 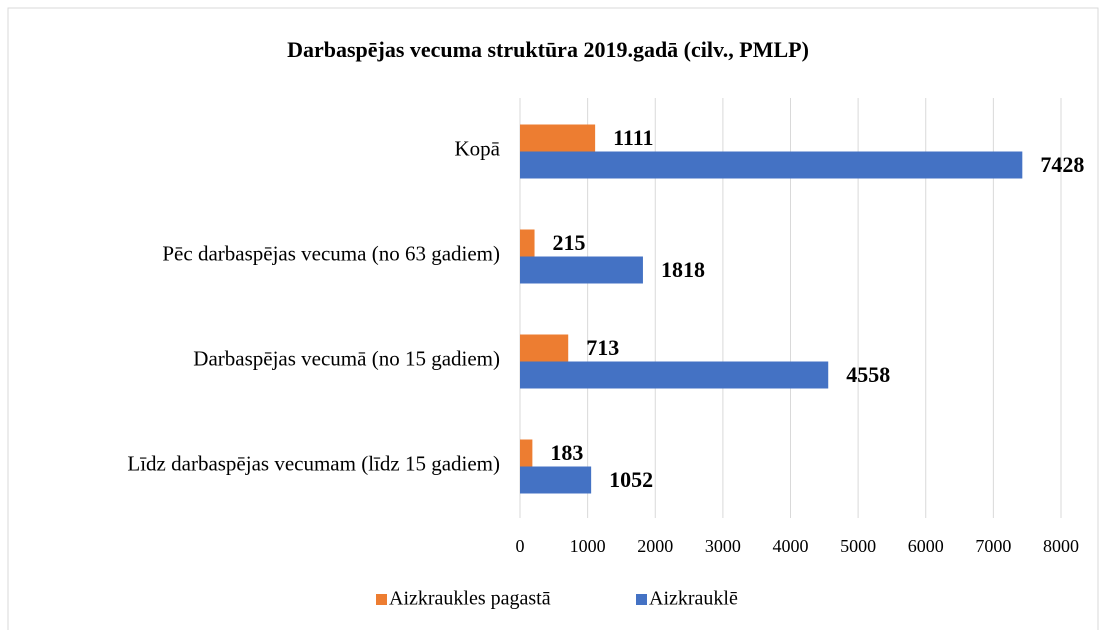 What do you see at coordinates (791, 546) in the screenshot?
I see `x-tick-label: 4000` at bounding box center [791, 546].